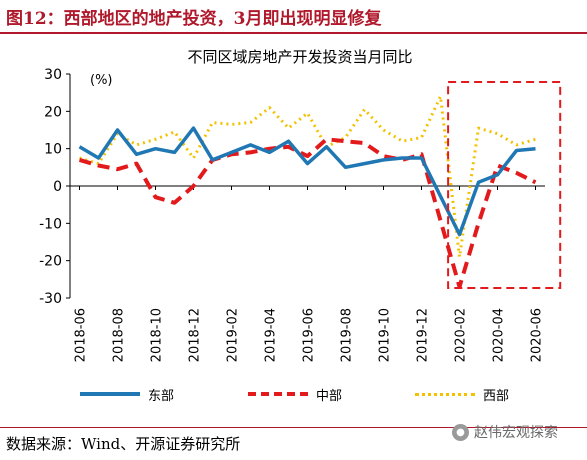  What do you see at coordinates (195, 335) in the screenshot?
I see `x-tick-label: 2018-12` at bounding box center [195, 335].